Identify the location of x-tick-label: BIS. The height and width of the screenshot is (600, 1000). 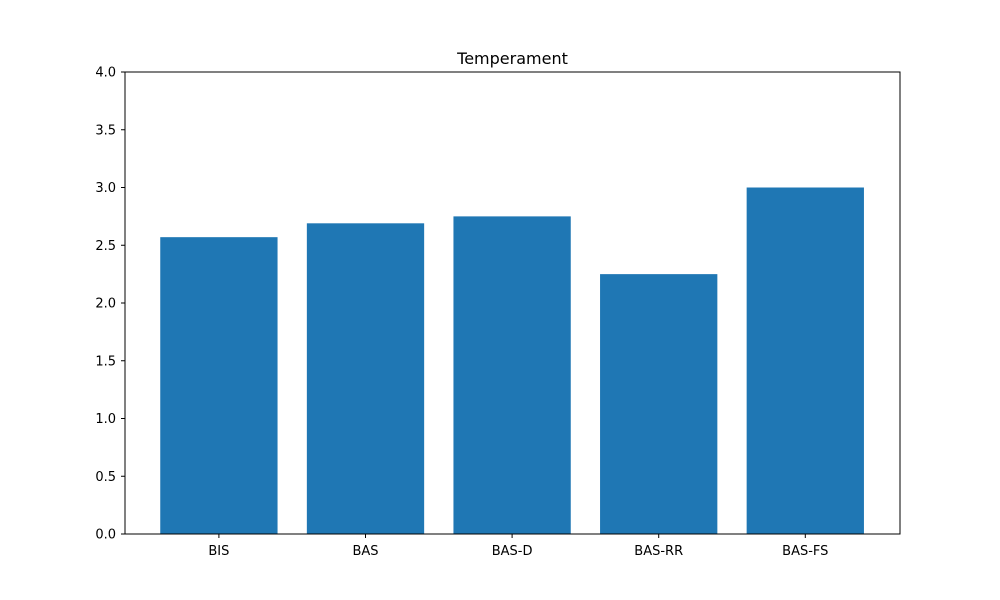
(218, 551).